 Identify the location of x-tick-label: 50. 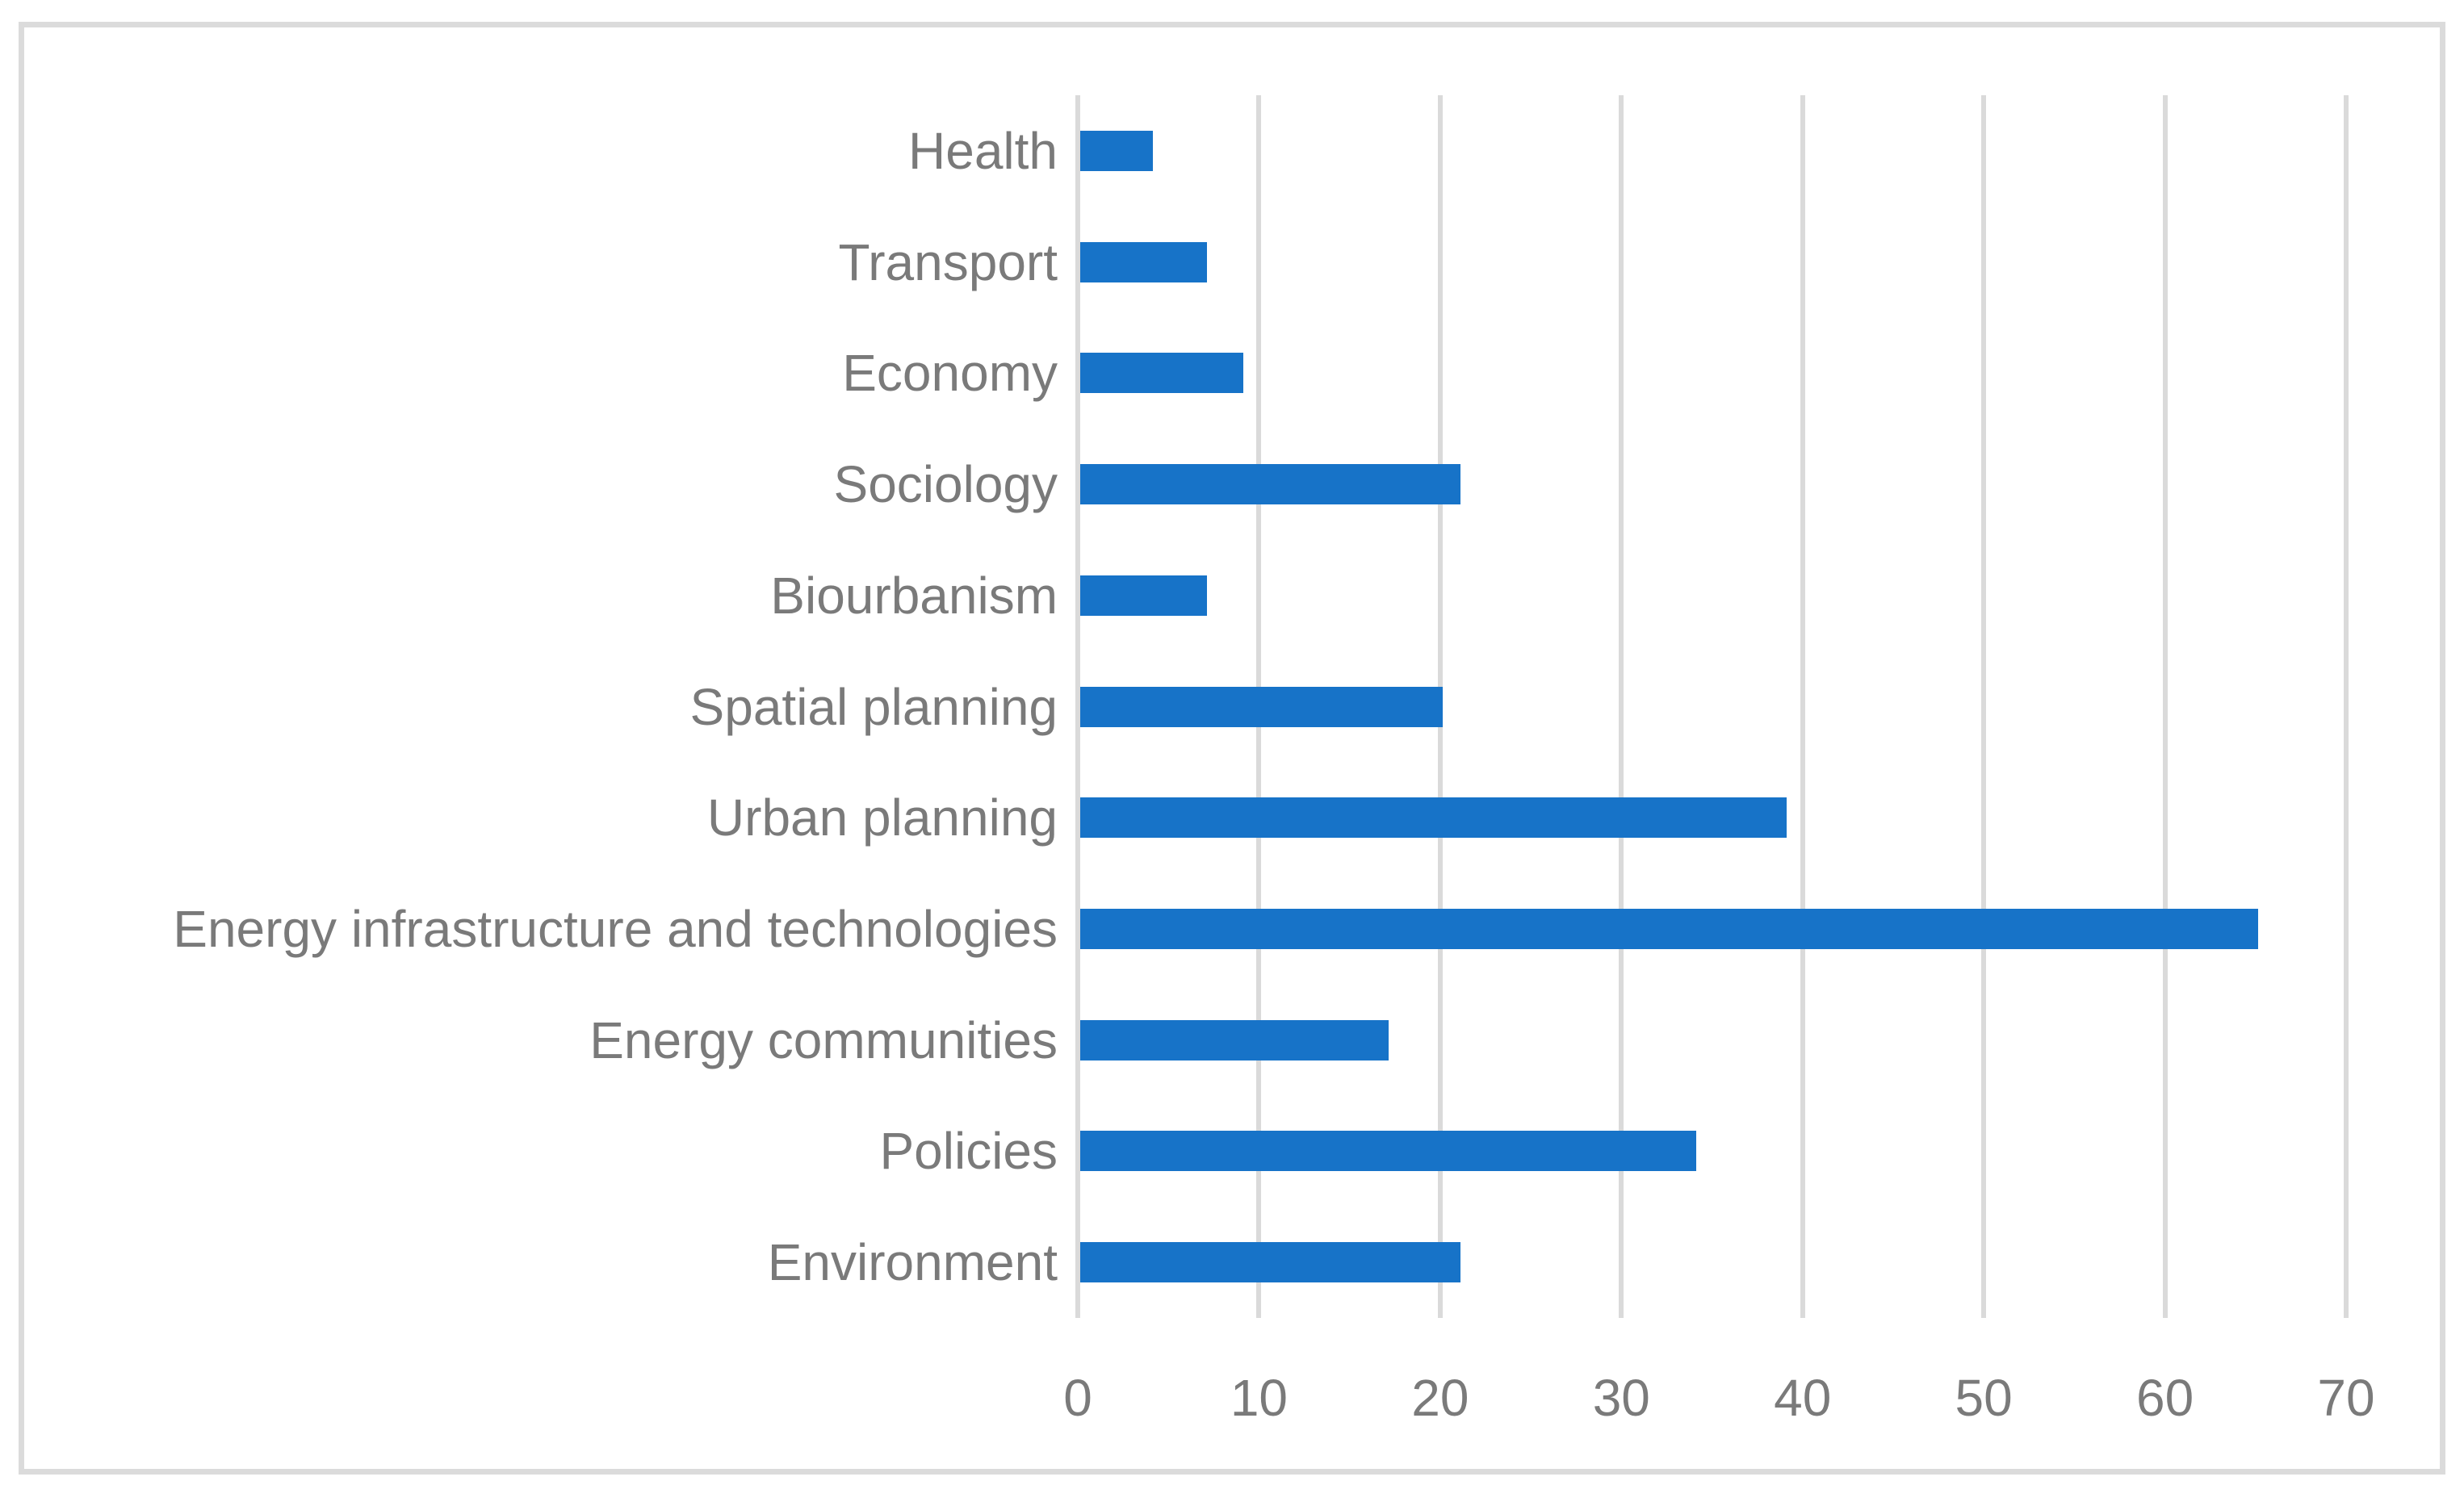
(1984, 1398).